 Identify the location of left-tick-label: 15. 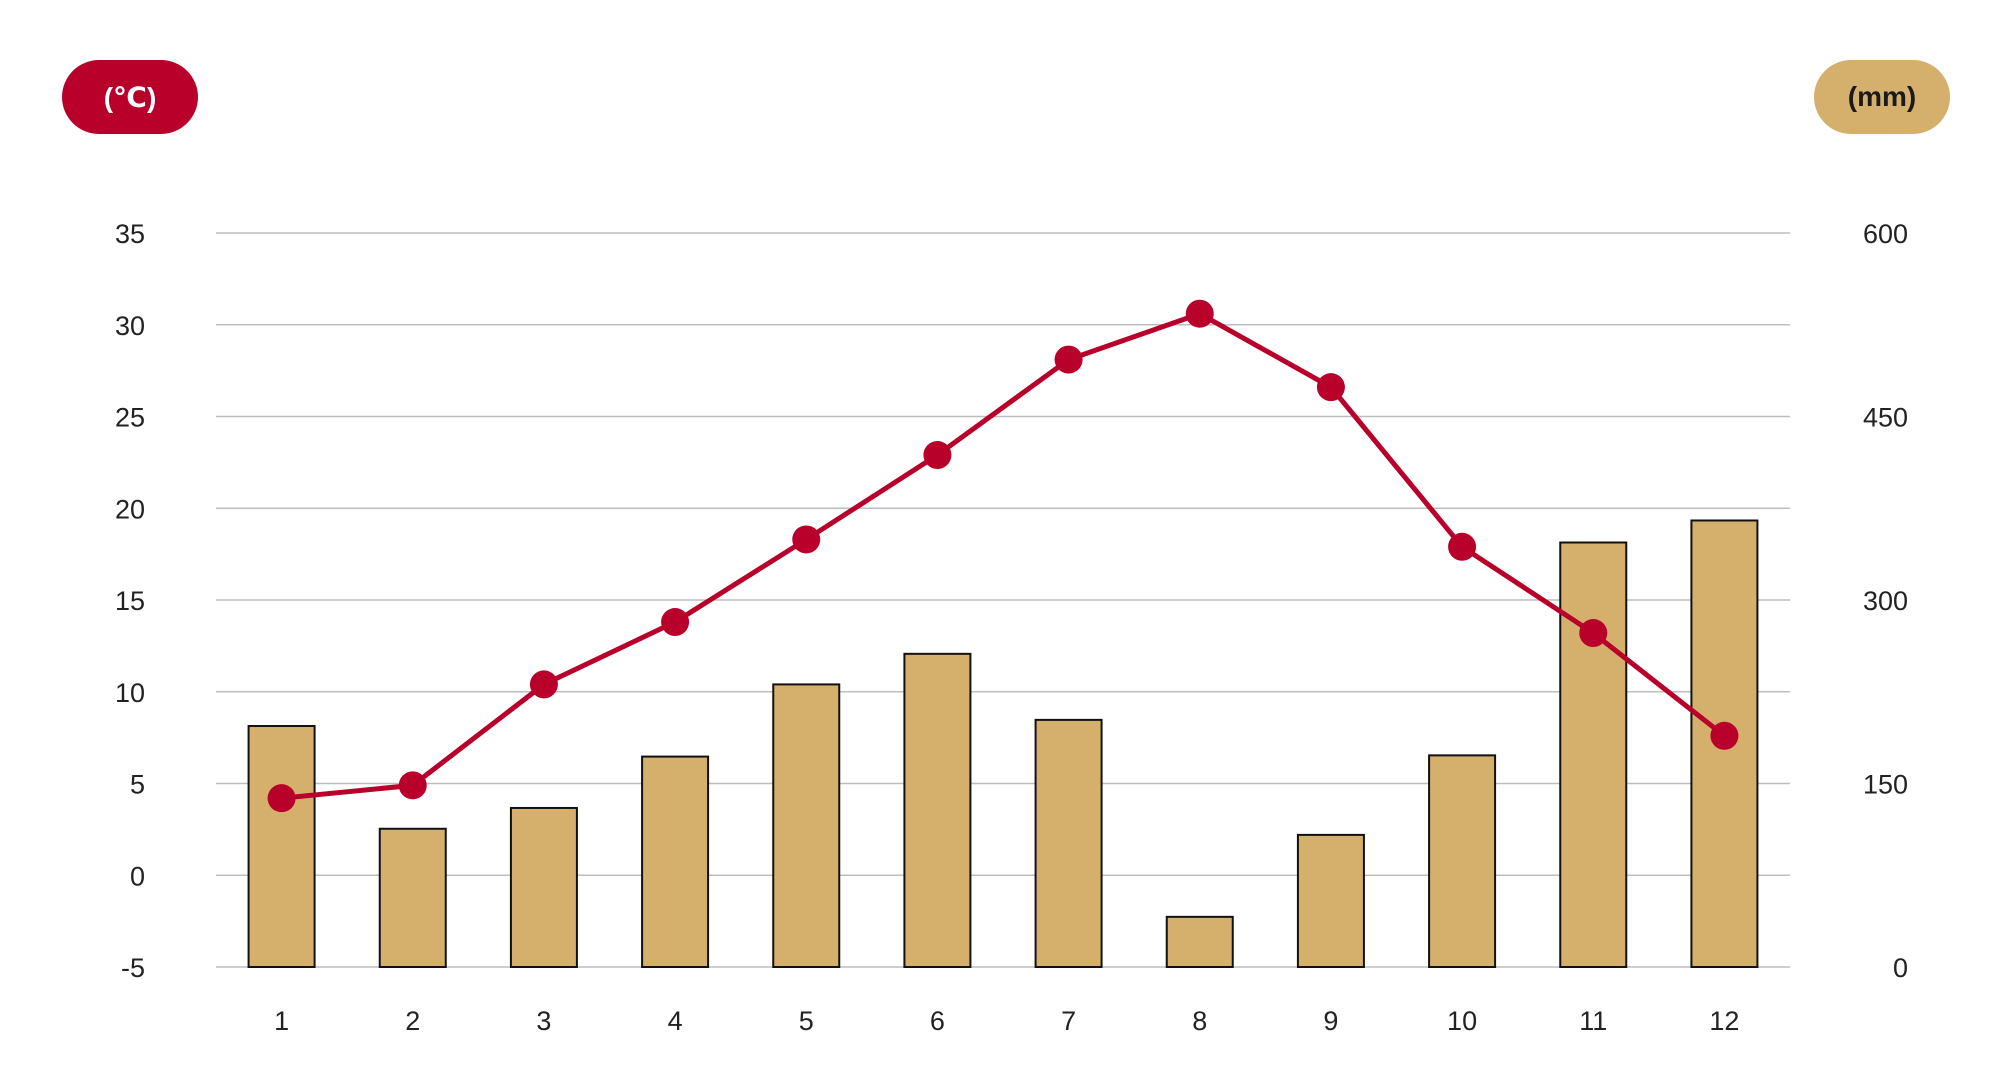
(130, 601).